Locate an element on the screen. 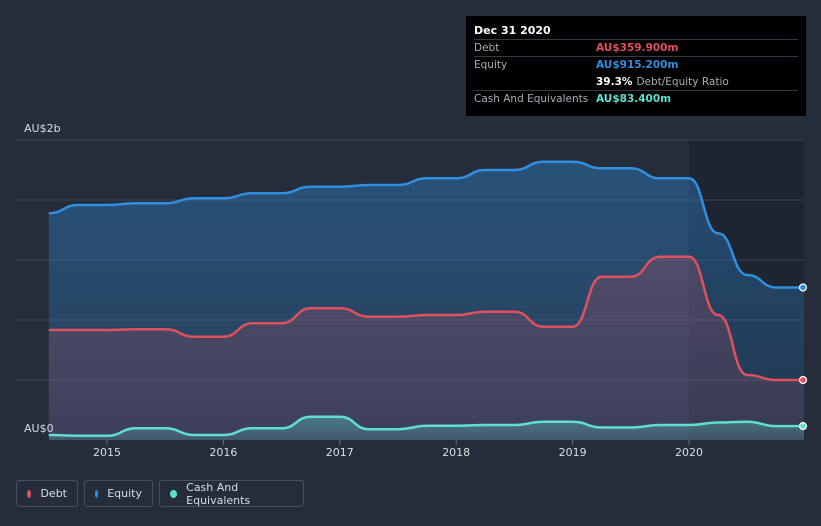 The height and width of the screenshot is (526, 821). tooltip-ratio-row: 39.3% Debt/Equity Ratio is located at coordinates (636, 81).